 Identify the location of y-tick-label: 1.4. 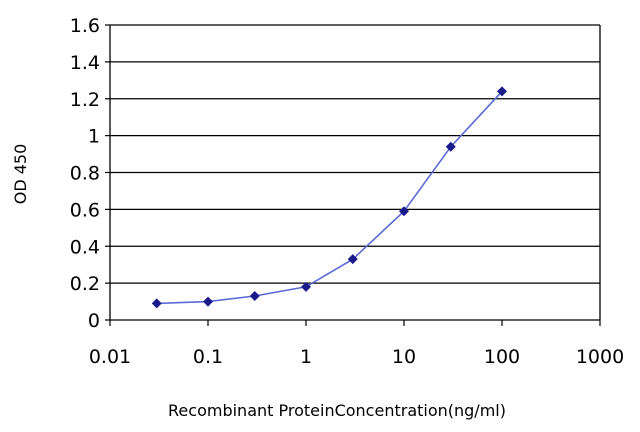
(85, 63).